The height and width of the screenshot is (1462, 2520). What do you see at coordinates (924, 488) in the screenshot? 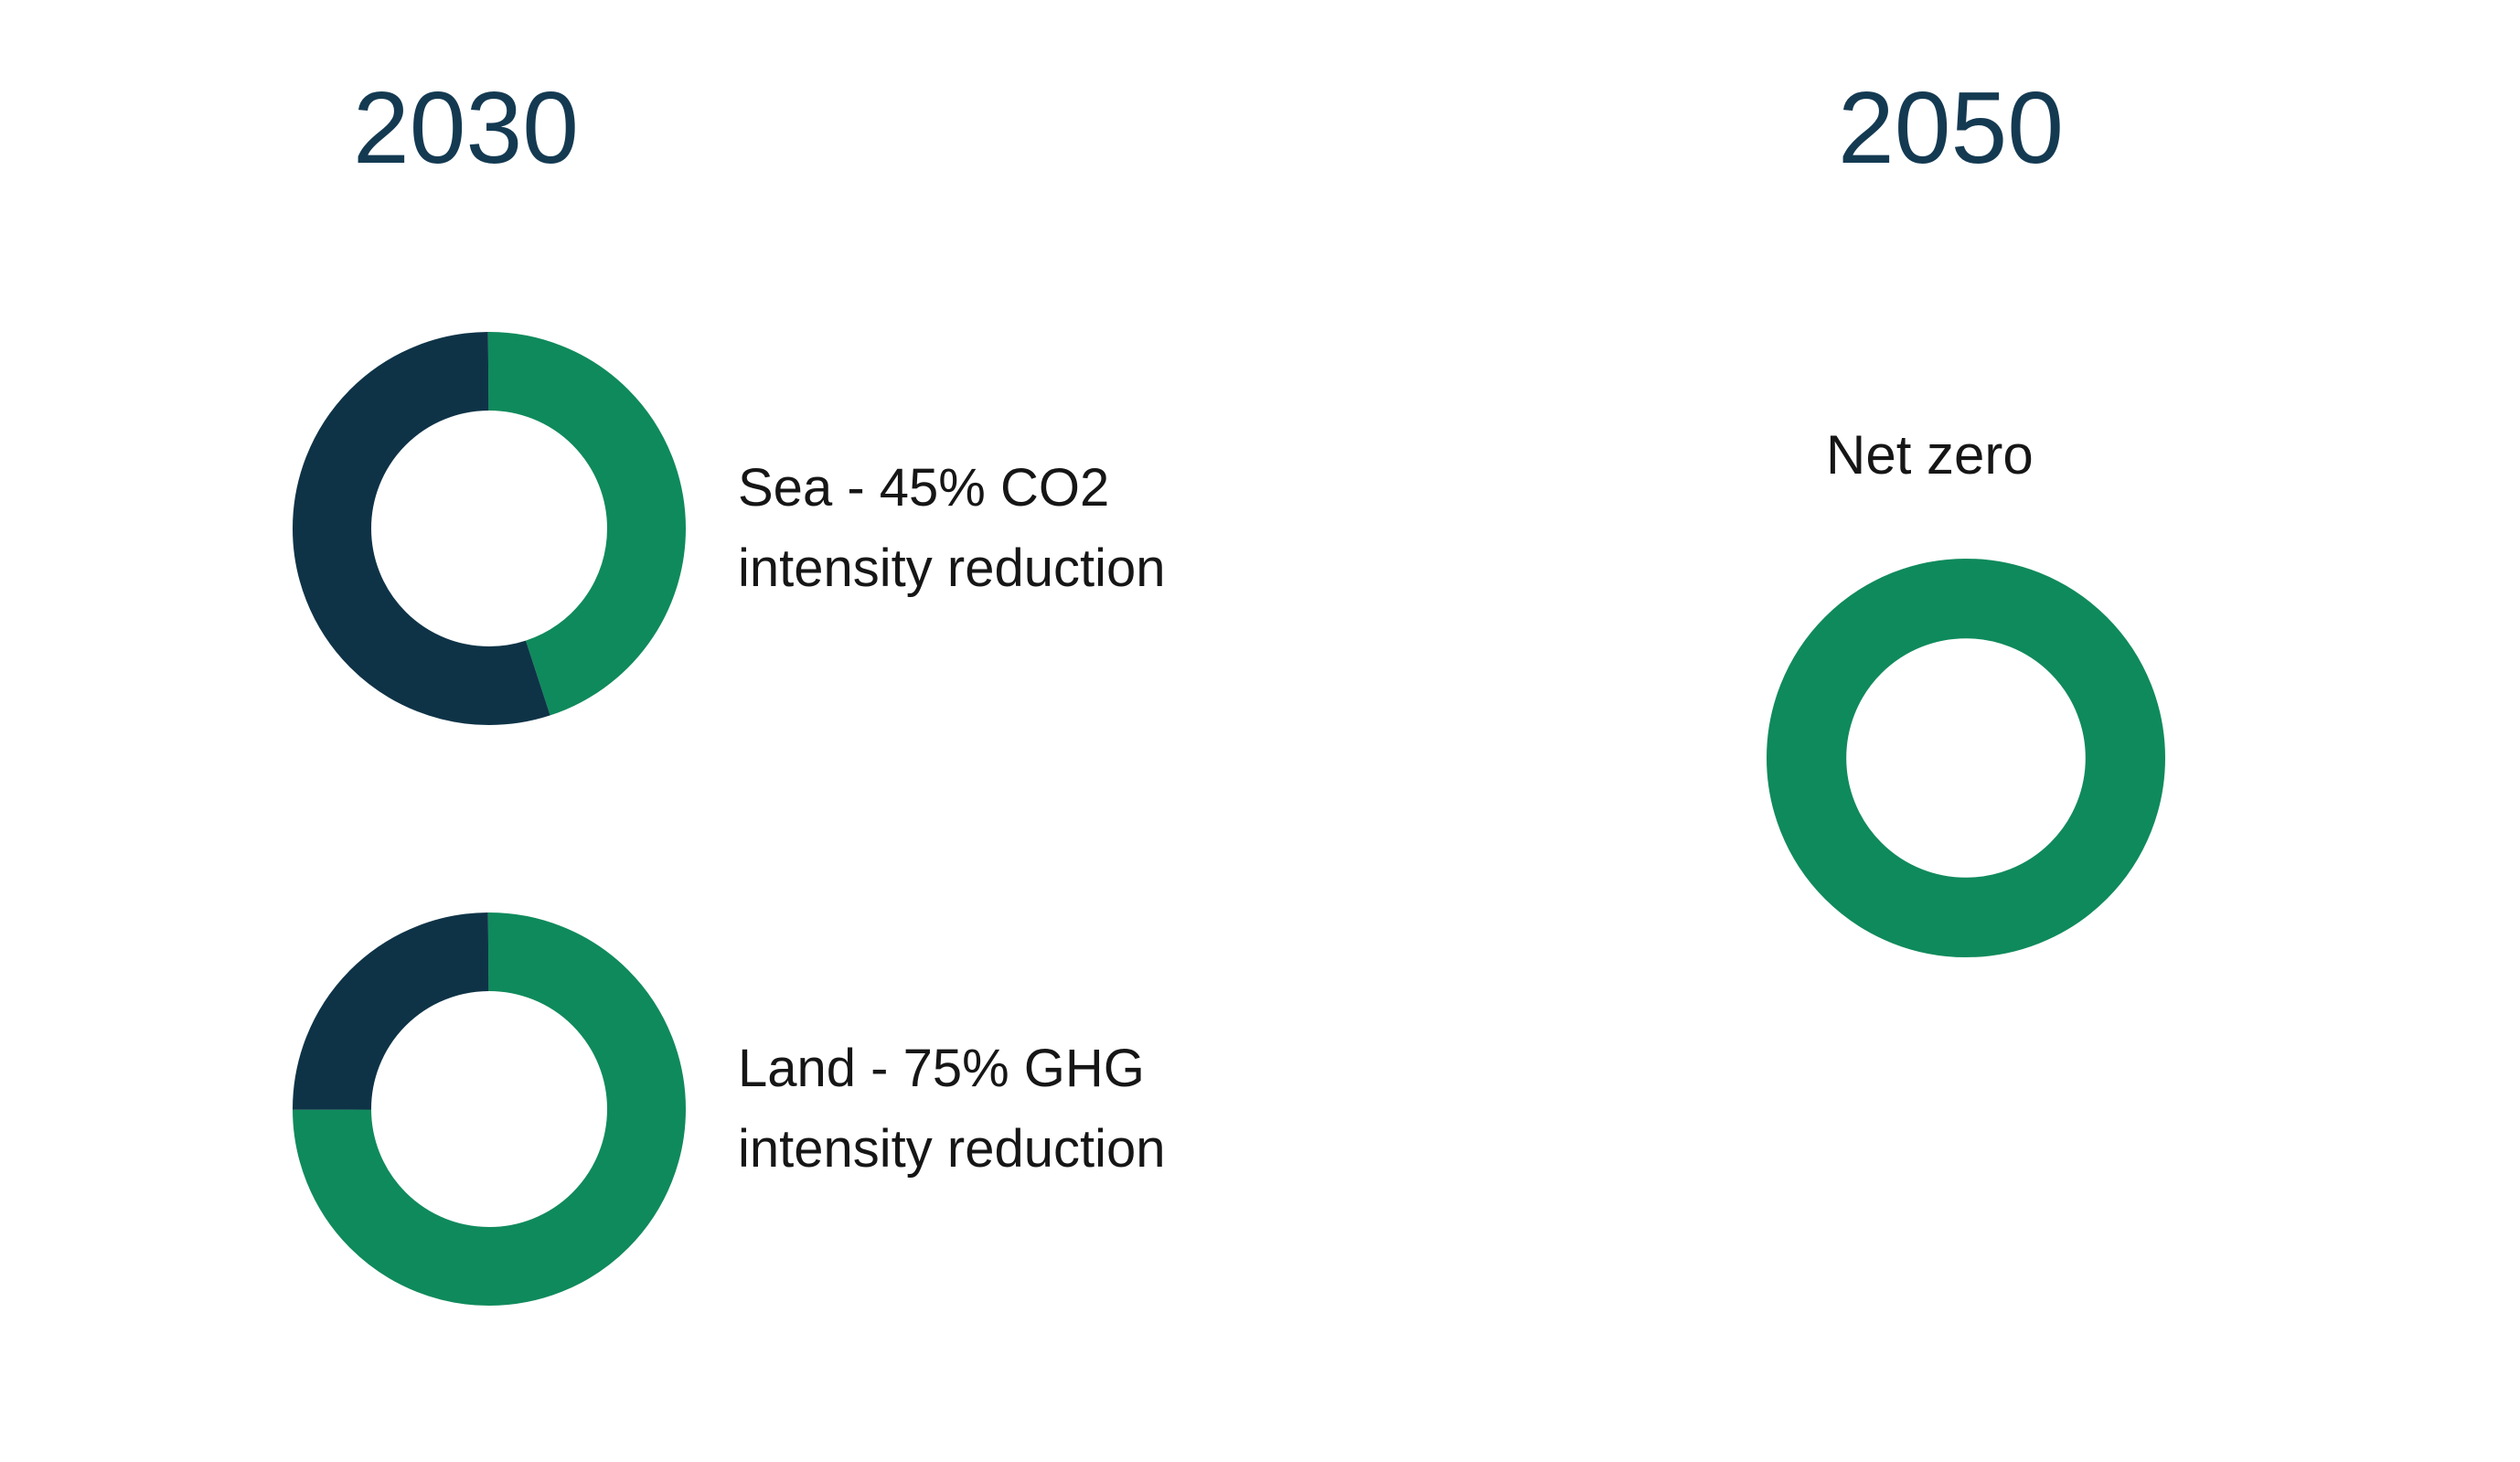
I see `sea-target-label-line1: Sea - 45% CO2` at bounding box center [924, 488].